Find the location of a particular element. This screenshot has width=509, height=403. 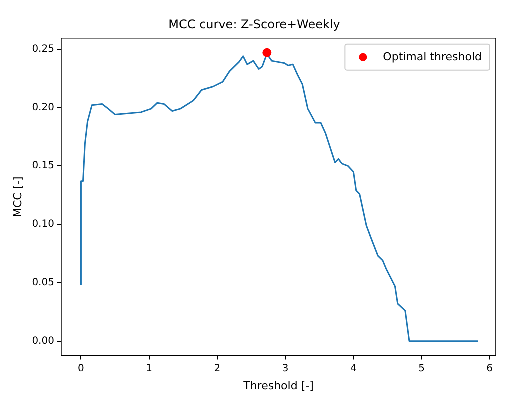

chart-title: MCC curve: Z-Score+Weekly is located at coordinates (254, 24).